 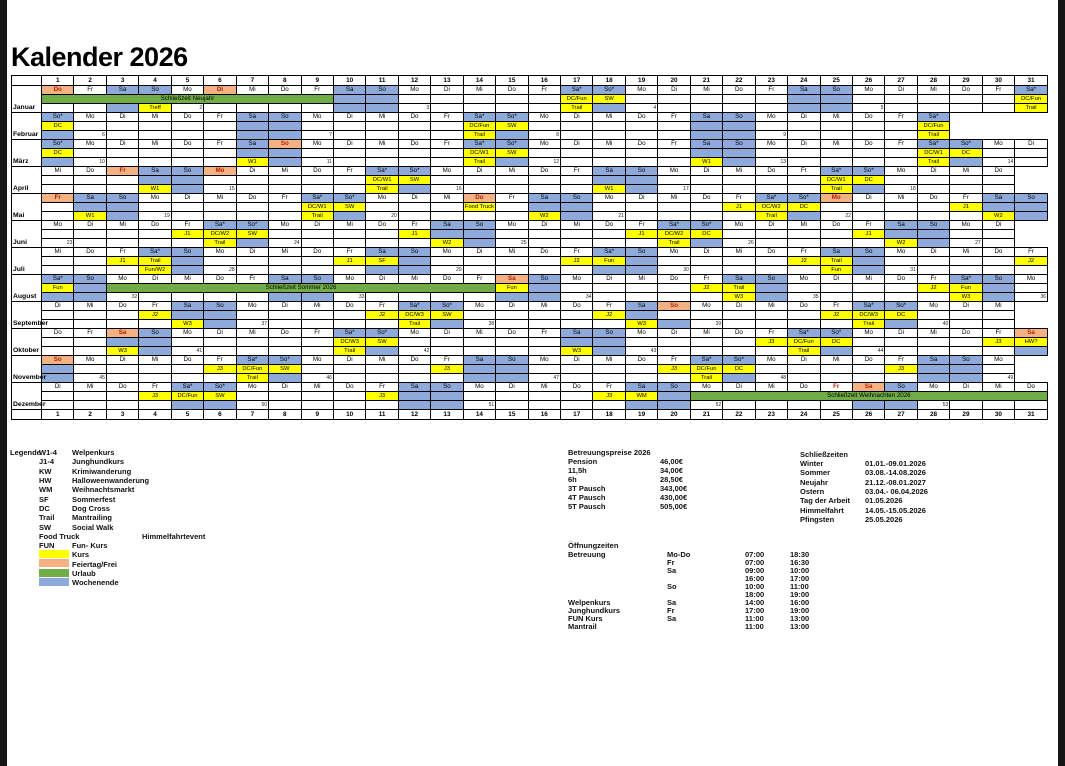 What do you see at coordinates (107, 573) in the screenshot?
I see `legend-swatch-row: Urlaub` at bounding box center [107, 573].